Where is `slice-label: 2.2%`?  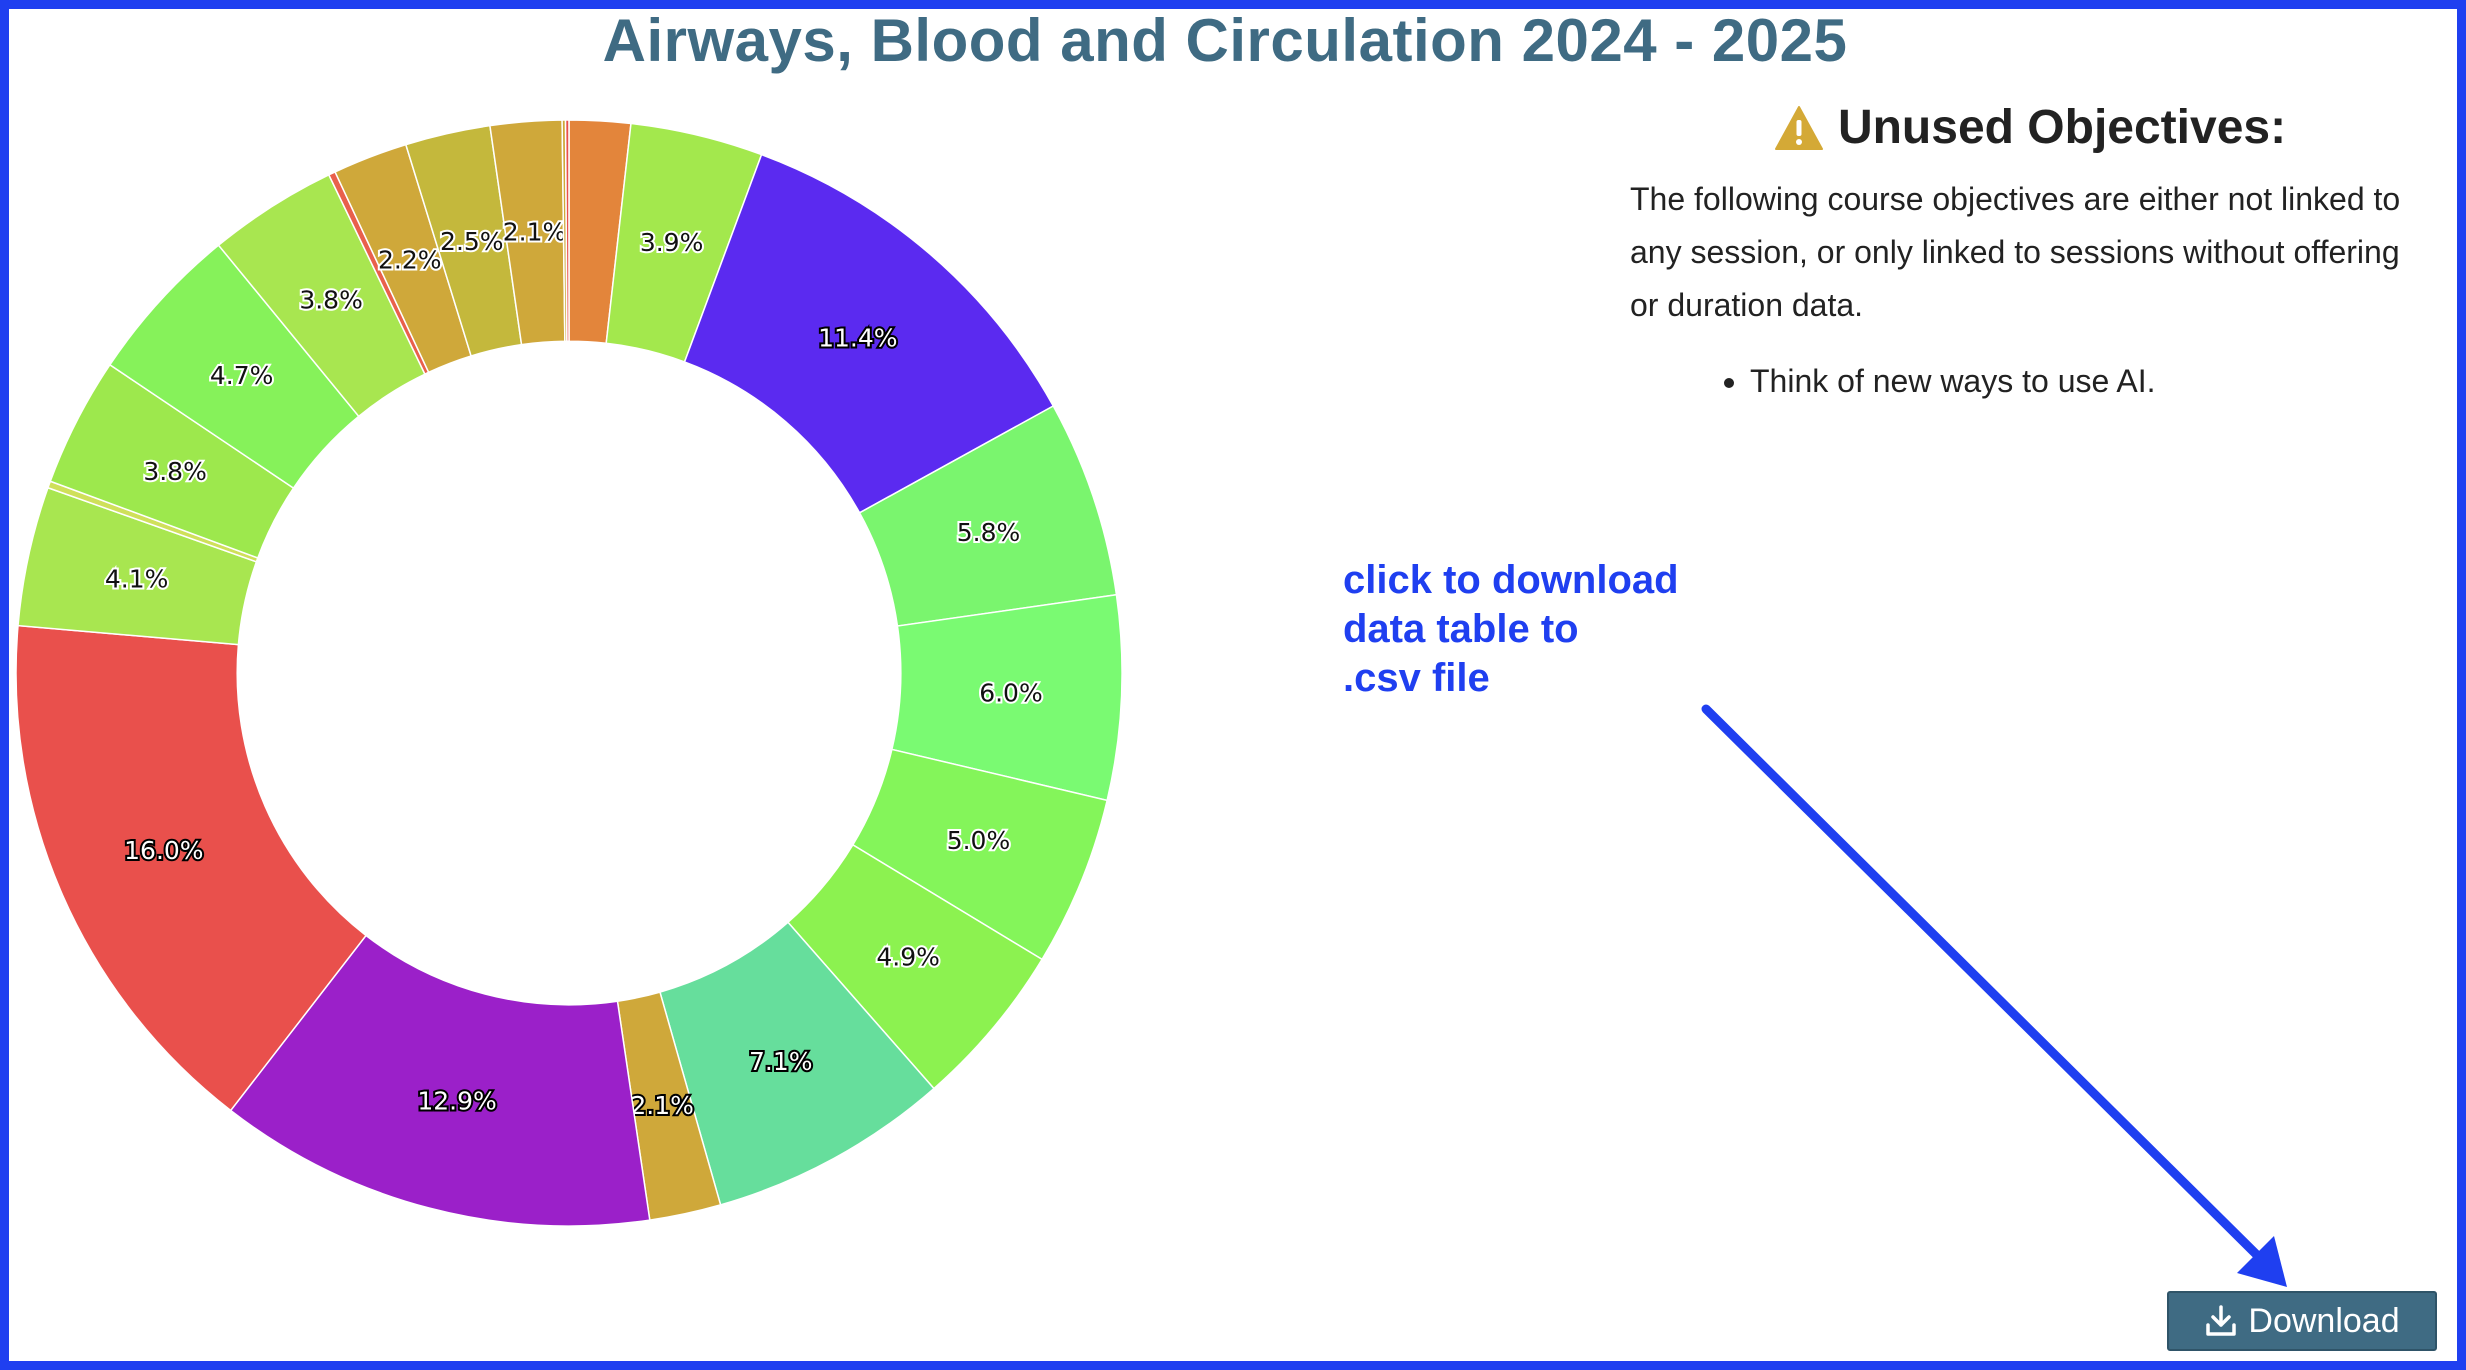
slice-label: 2.2% is located at coordinates (410, 260).